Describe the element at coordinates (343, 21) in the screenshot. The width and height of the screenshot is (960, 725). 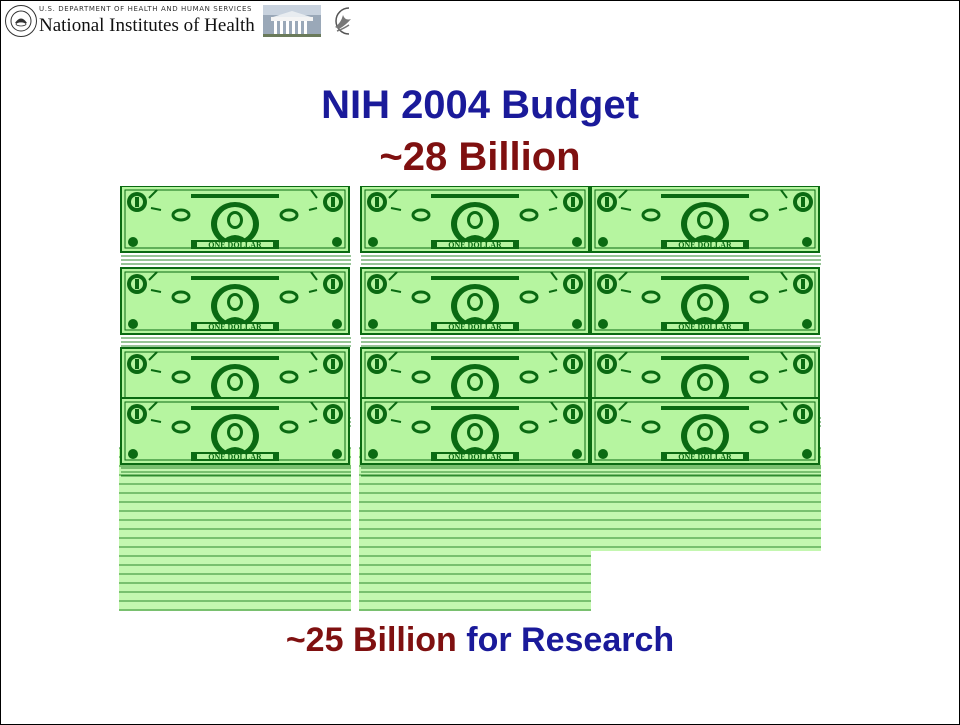
I see `hhs-eagle-icon` at that location.